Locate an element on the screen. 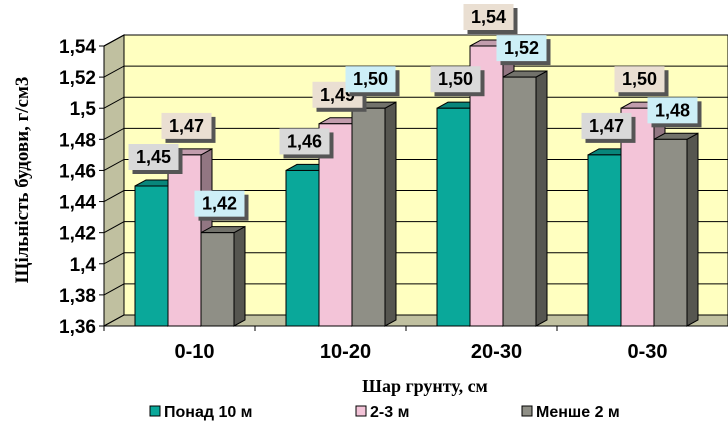  y-tick-label: 1,46 is located at coordinates (77, 171).